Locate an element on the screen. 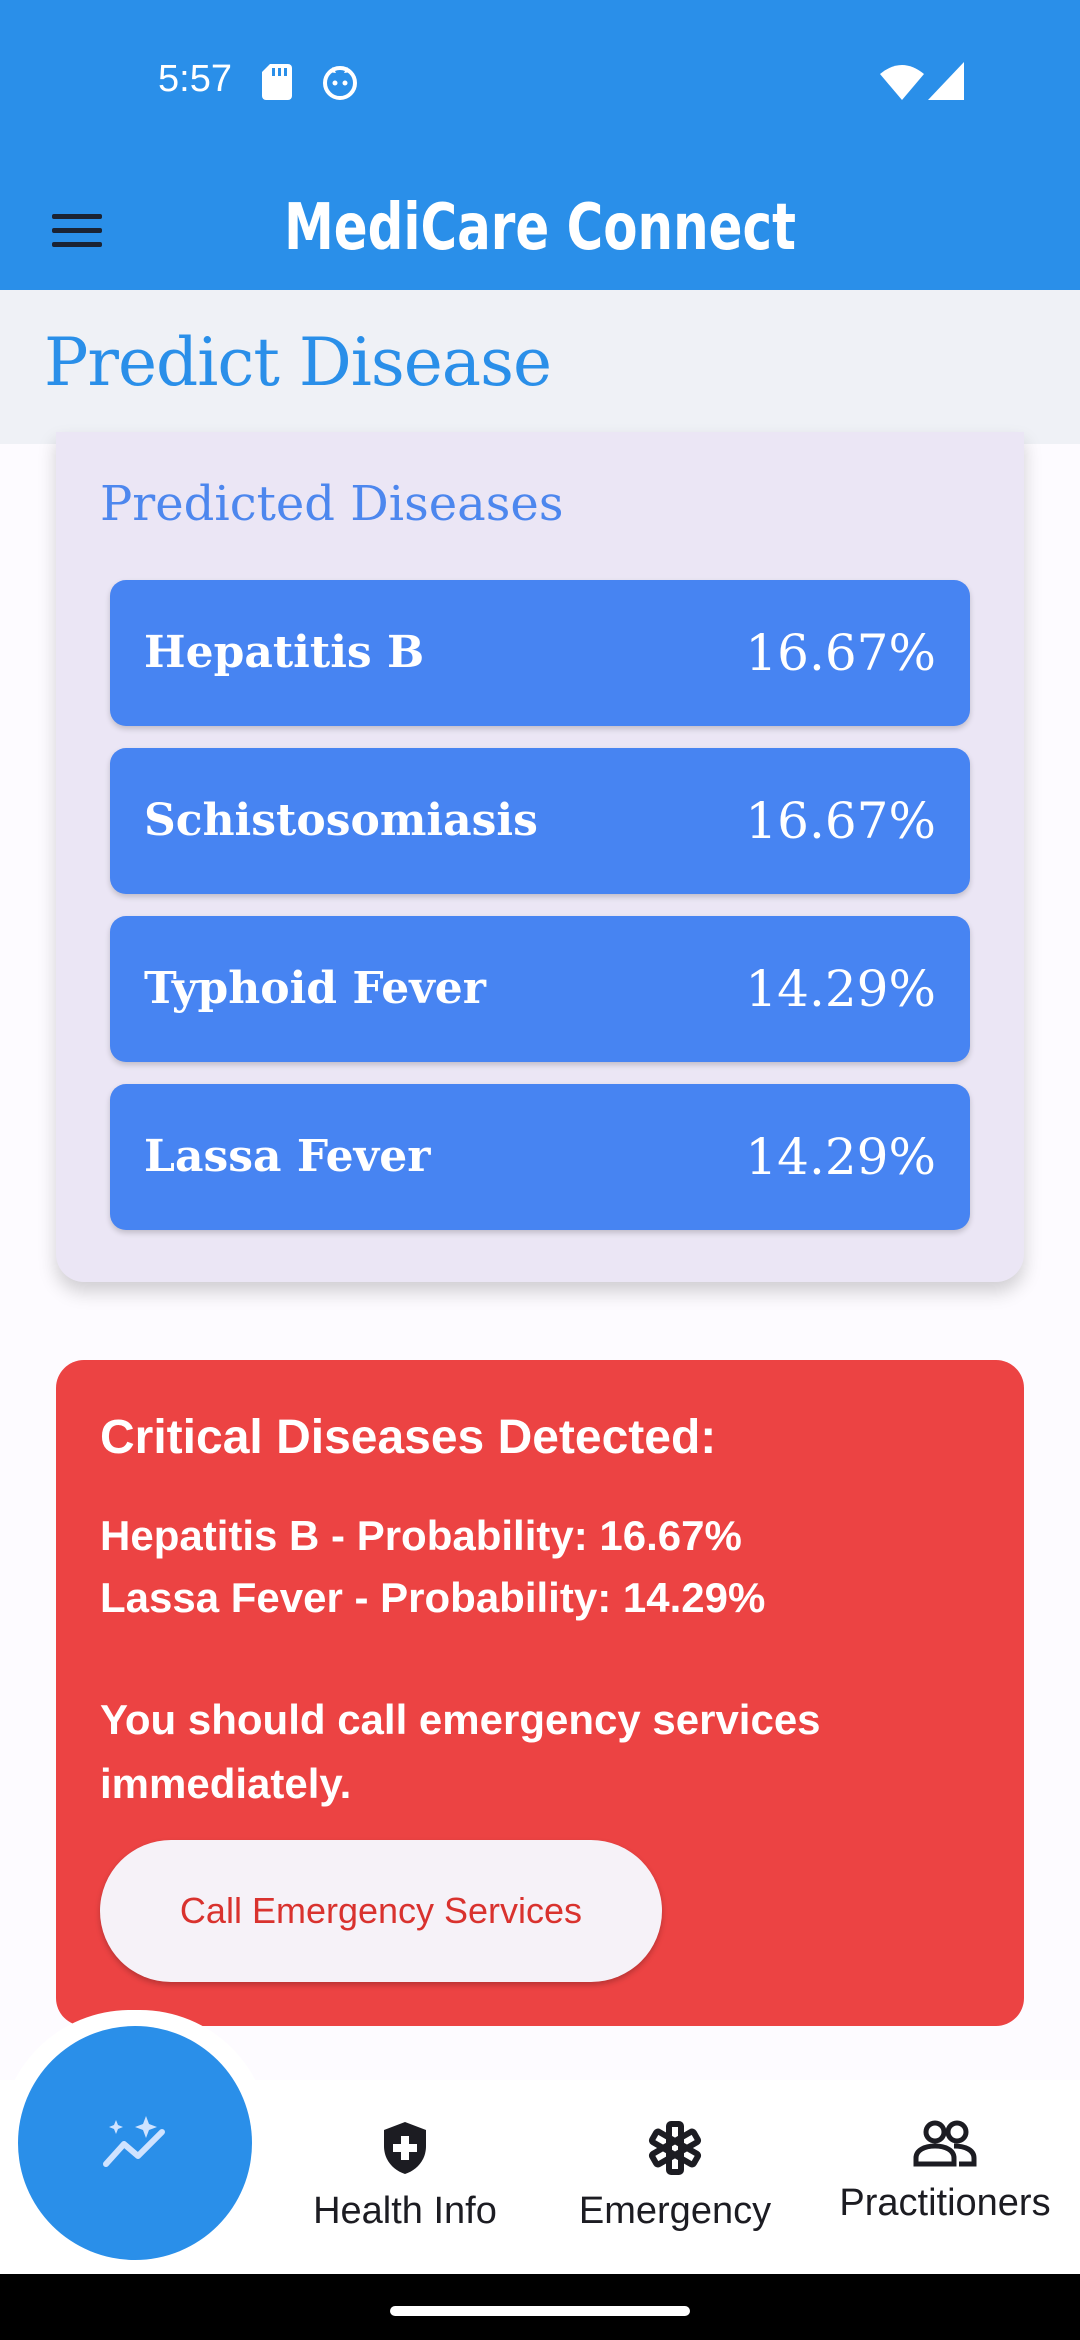 Image resolution: width=1080 pixels, height=2340 pixels. nav-emergency: Emergency is located at coordinates (675, 2190).